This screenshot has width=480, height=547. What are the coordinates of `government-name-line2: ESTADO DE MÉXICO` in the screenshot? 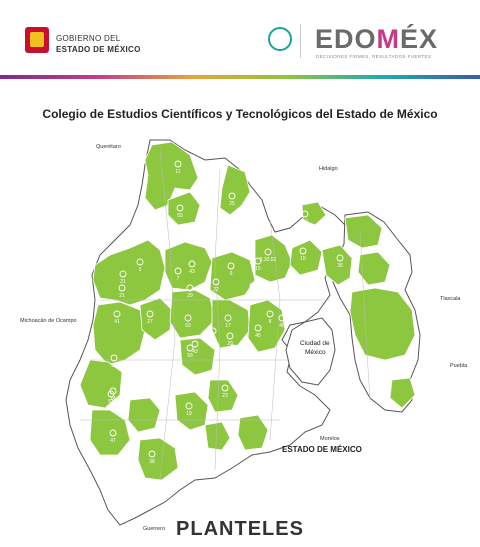 It's located at (98, 49).